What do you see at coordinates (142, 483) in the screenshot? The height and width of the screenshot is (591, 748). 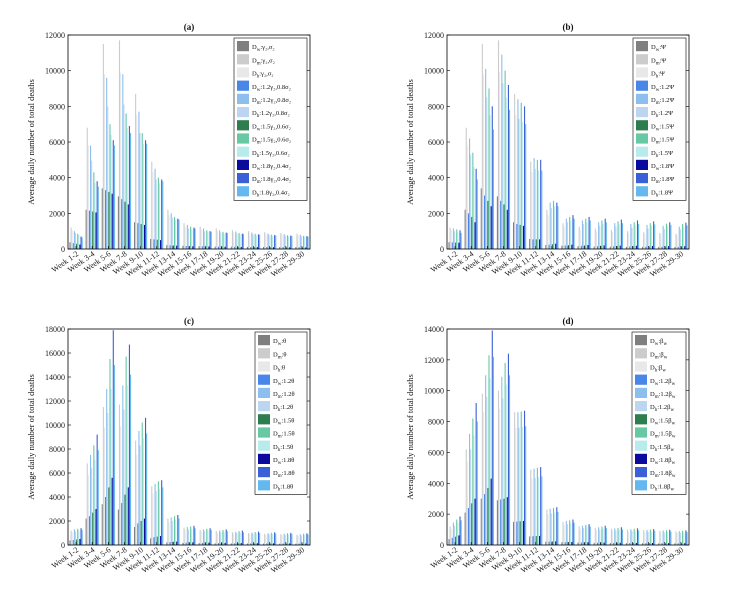 I see `bar-c-s7-c4` at bounding box center [142, 483].